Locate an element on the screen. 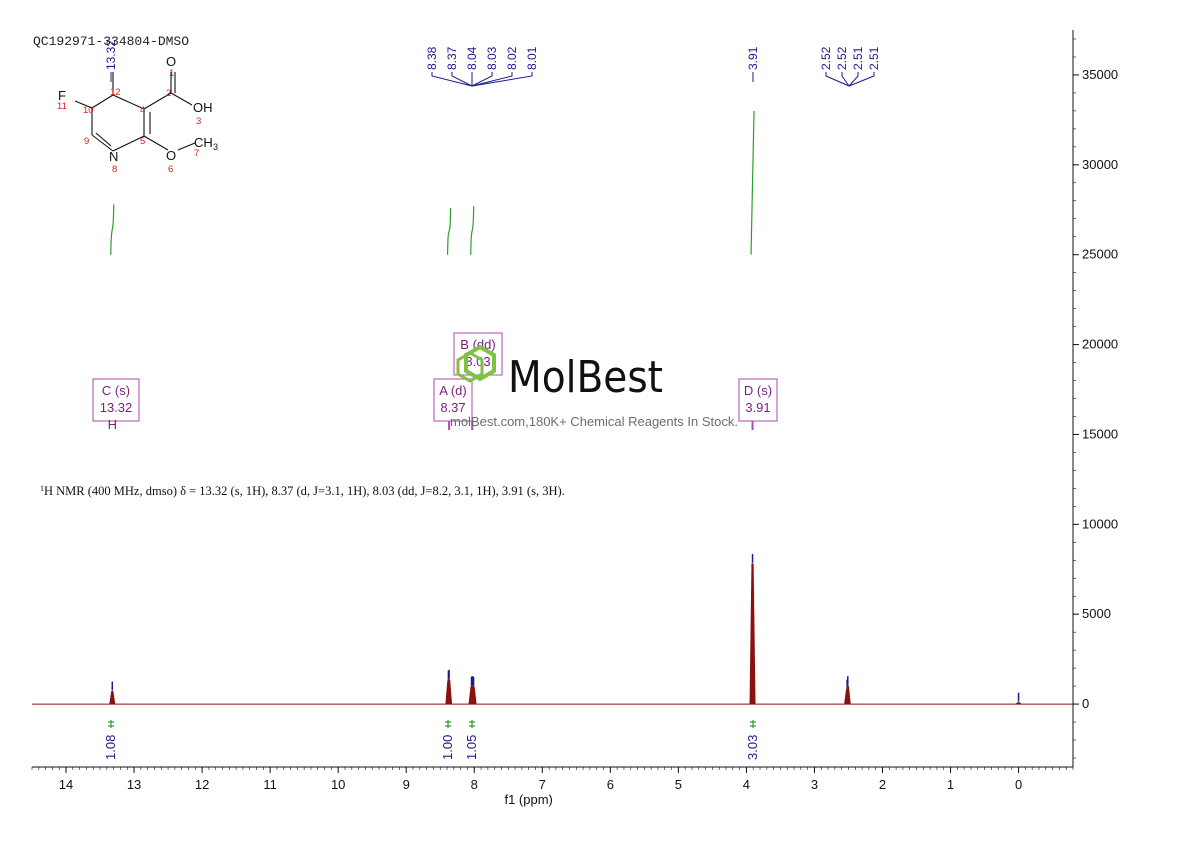 The height and width of the screenshot is (841, 1190). integral-value-3: 3.03 is located at coordinates (752, 747).